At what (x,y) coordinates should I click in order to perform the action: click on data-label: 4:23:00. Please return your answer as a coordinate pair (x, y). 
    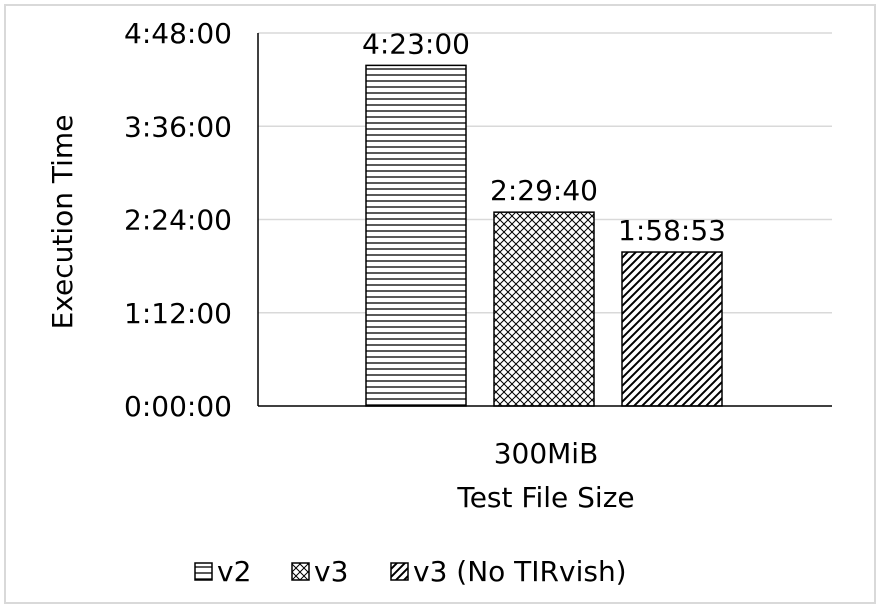
    Looking at the image, I should click on (416, 43).